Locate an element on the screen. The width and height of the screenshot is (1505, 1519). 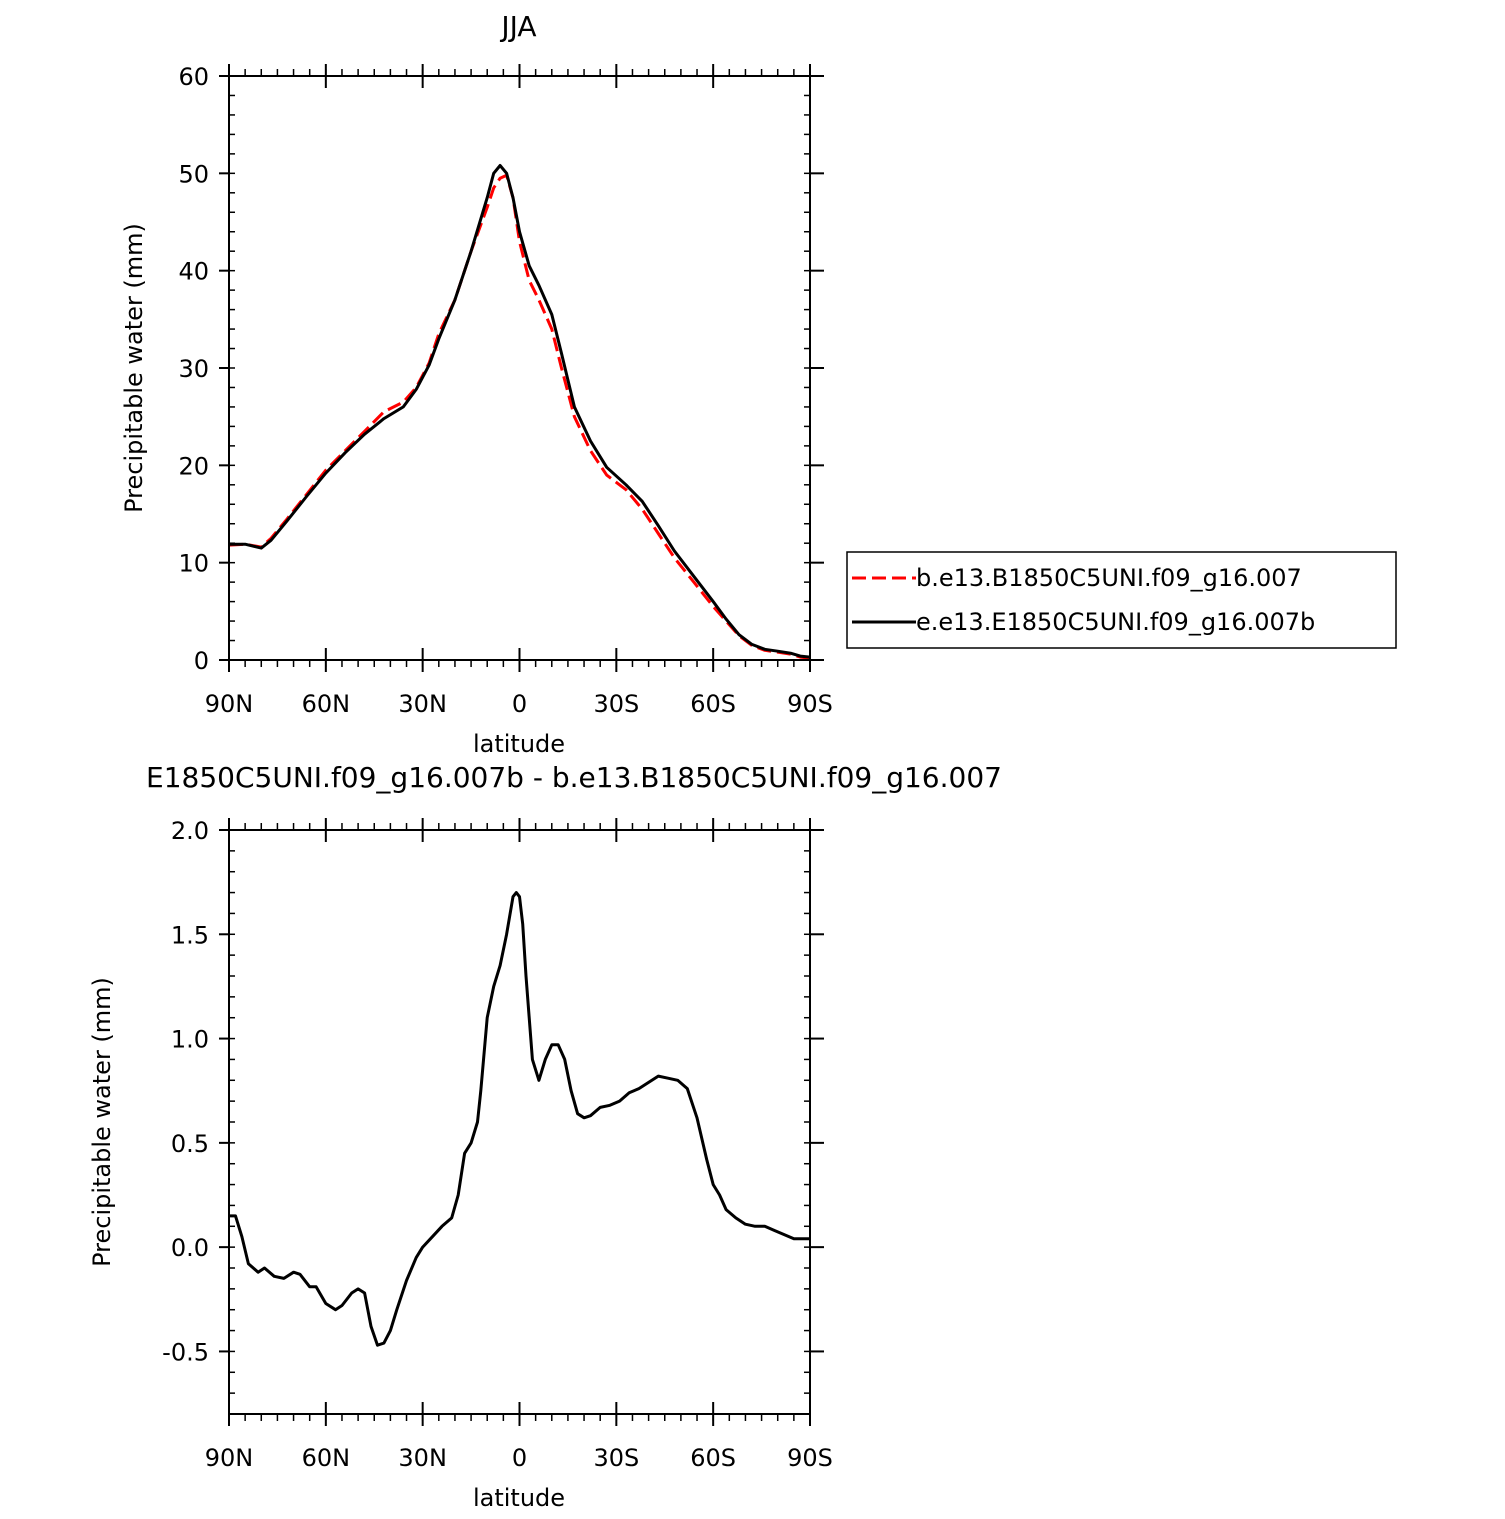
bottom-chart-x-tick-label: 60S is located at coordinates (713, 1458).